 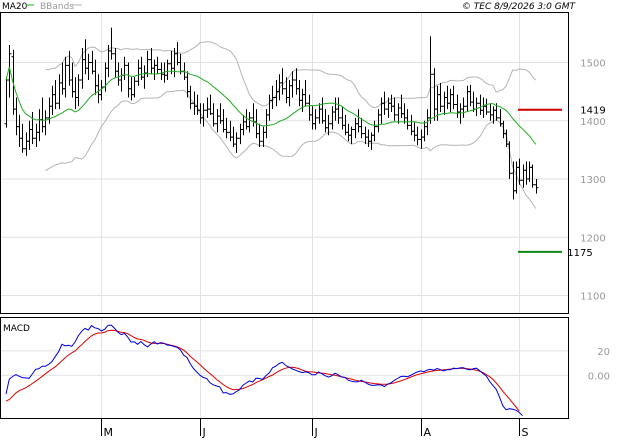 I want to click on price-y-axis: 1100 1200 1300 1400 1500, so click(x=592, y=181).